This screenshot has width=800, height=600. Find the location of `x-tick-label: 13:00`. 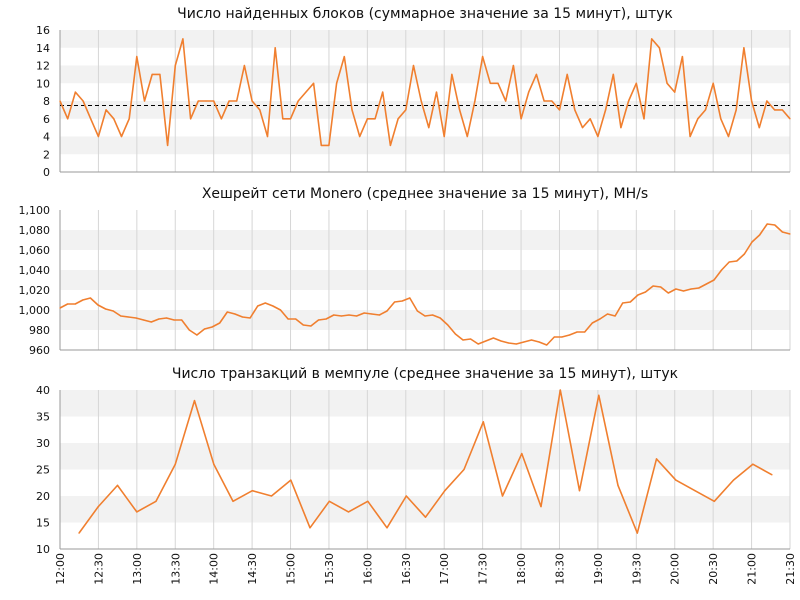

x-tick-label: 13:00 is located at coordinates (137, 569).